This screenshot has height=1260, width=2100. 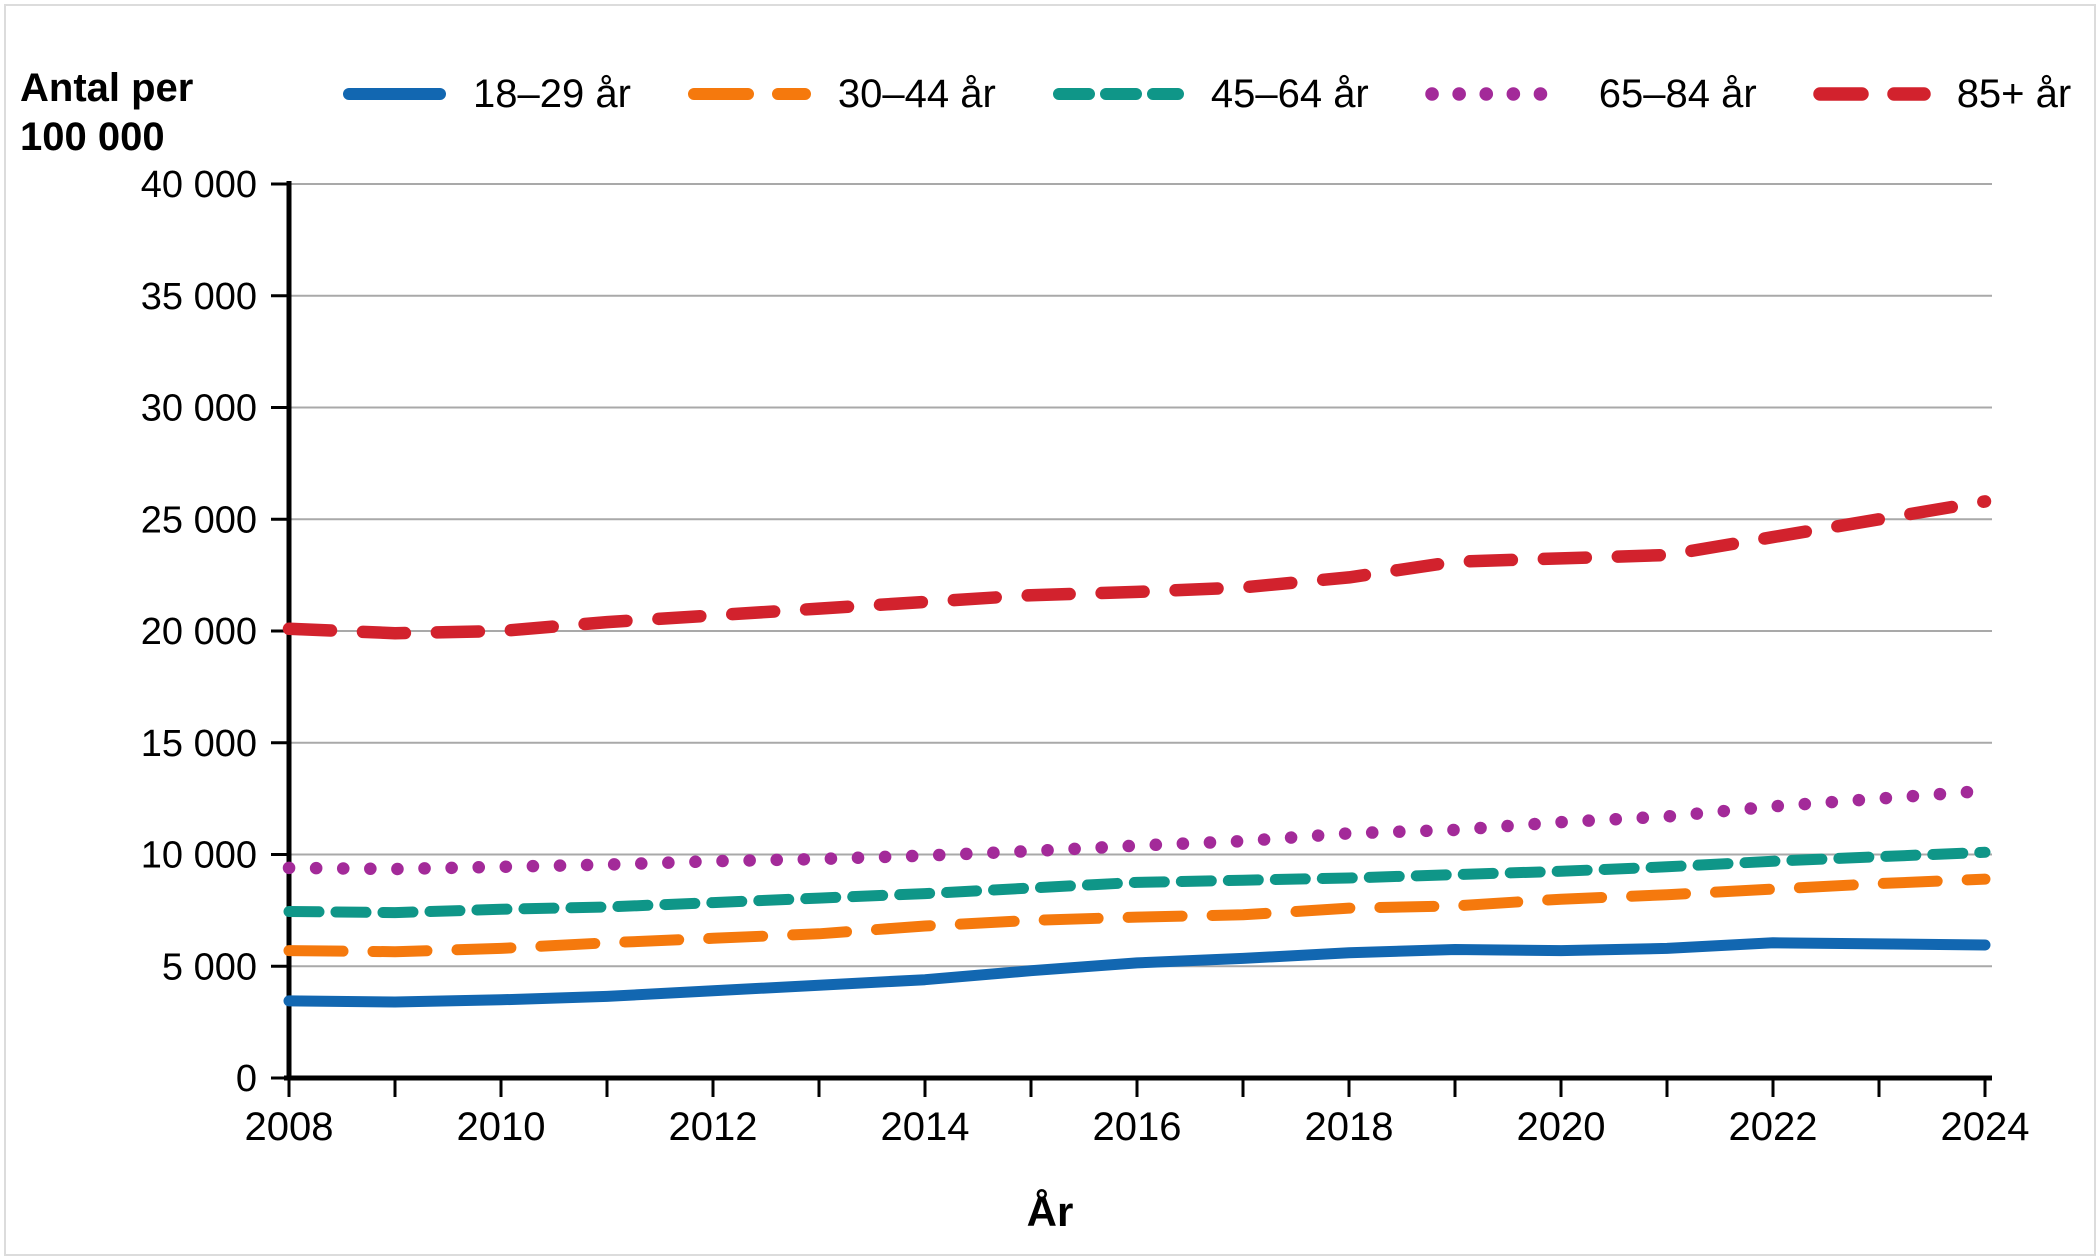 What do you see at coordinates (106, 113) in the screenshot?
I see `y-axis-title: Antal per 100 000` at bounding box center [106, 113].